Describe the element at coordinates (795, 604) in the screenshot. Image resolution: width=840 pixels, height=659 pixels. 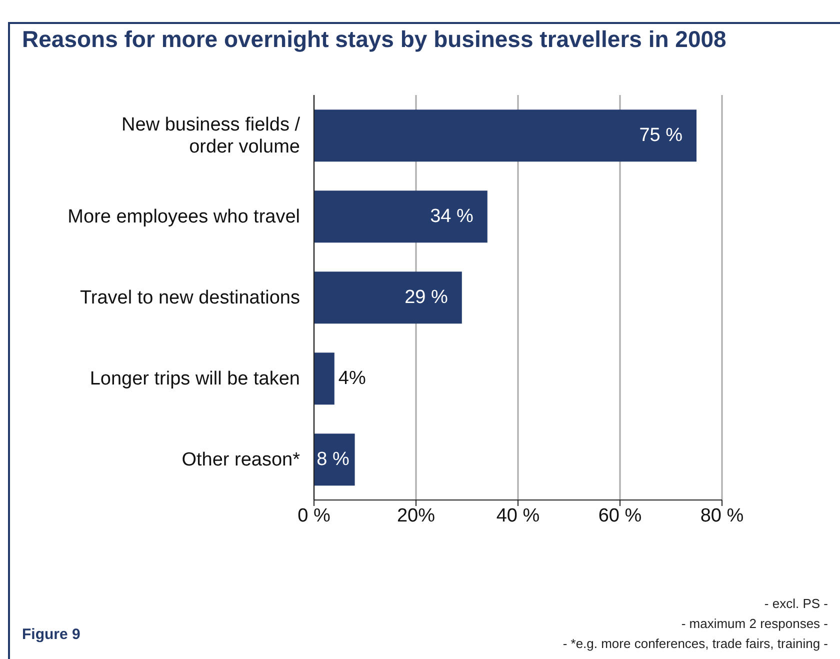
I see `text: - excl. PS -` at that location.